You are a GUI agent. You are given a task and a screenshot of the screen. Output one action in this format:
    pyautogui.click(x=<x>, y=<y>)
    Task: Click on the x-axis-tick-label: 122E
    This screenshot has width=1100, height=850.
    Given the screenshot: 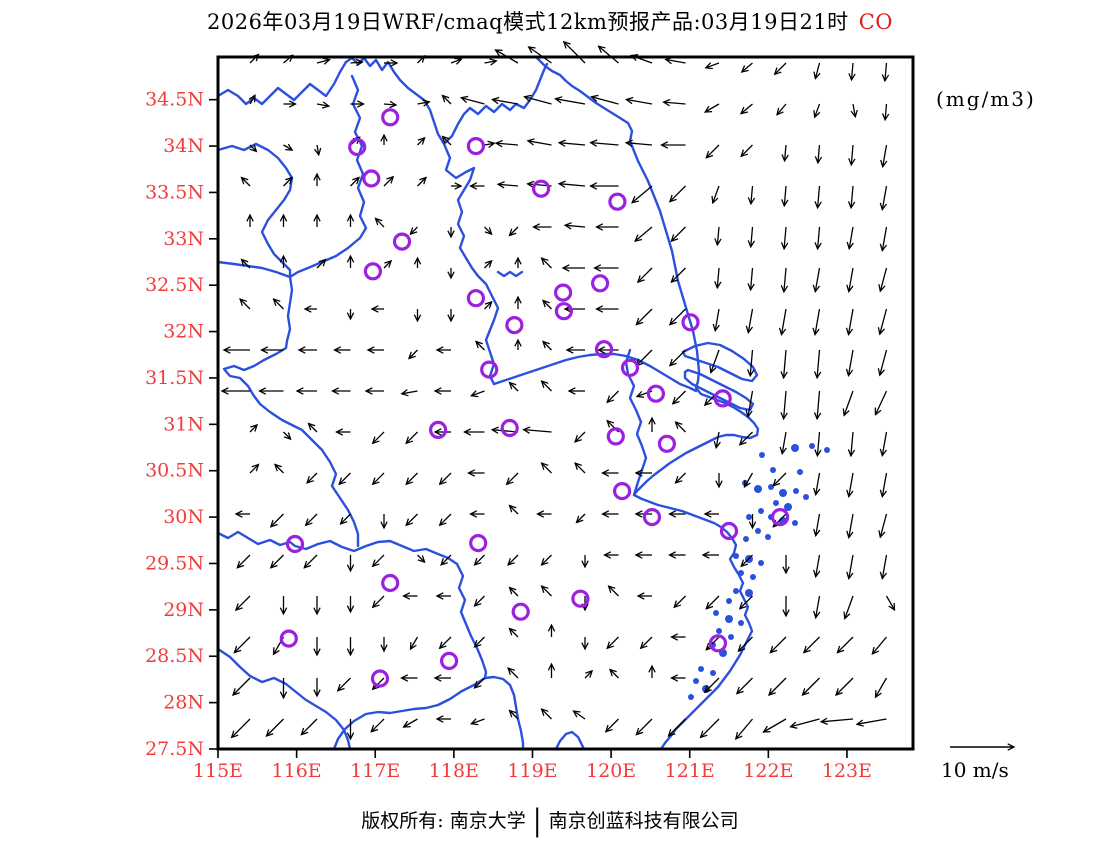 What is the action you would take?
    pyautogui.click(x=768, y=771)
    